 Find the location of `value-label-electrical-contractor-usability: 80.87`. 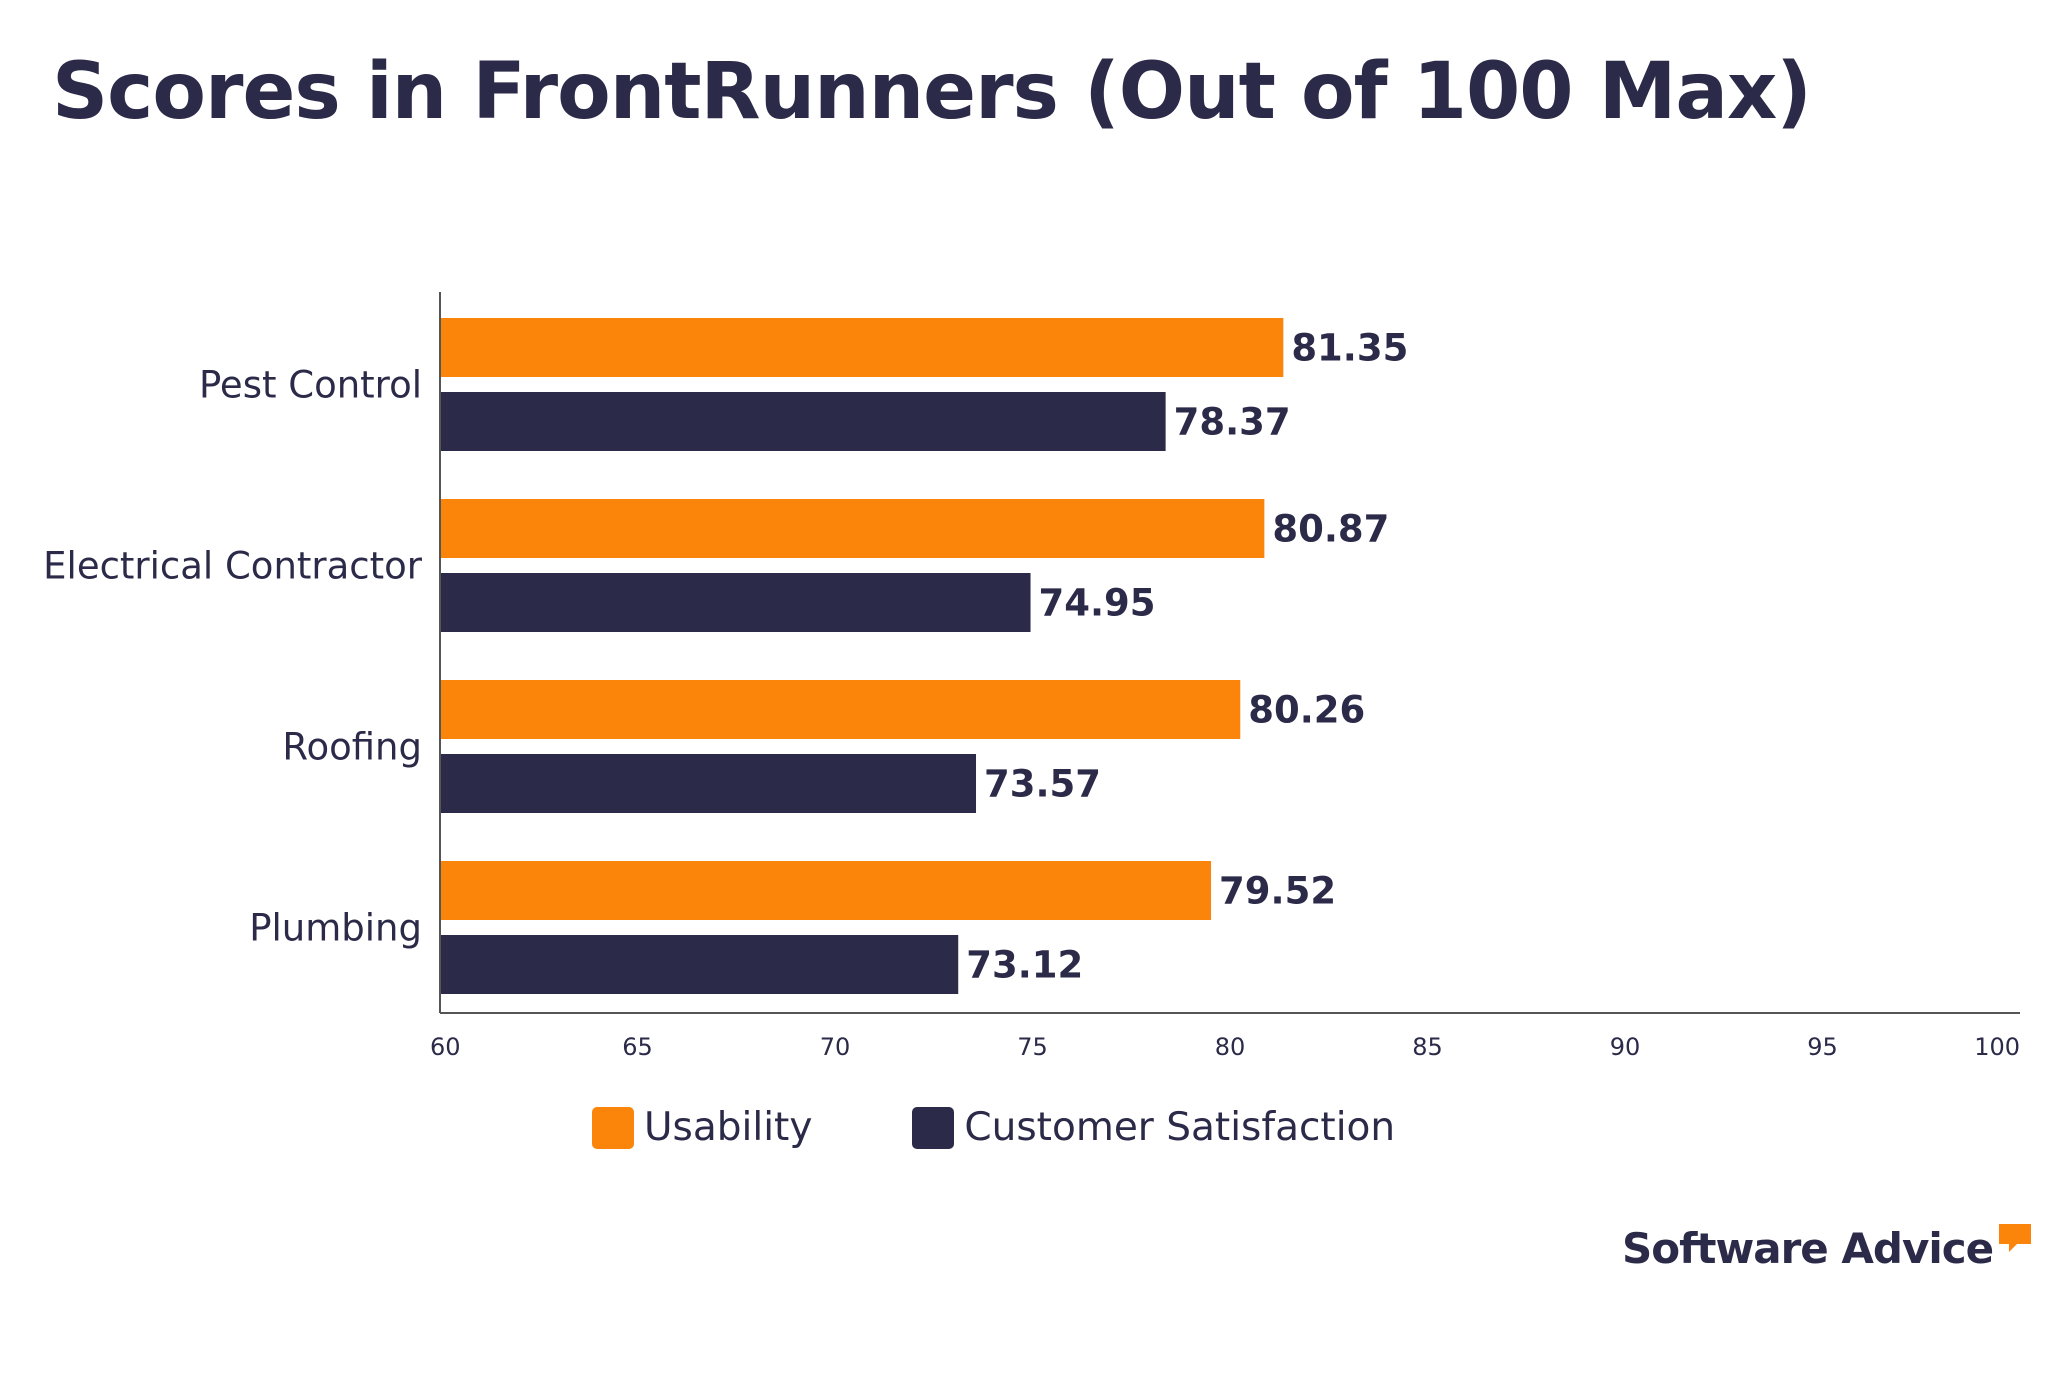

value-label-electrical-contractor-usability: 80.87 is located at coordinates (1330, 529).